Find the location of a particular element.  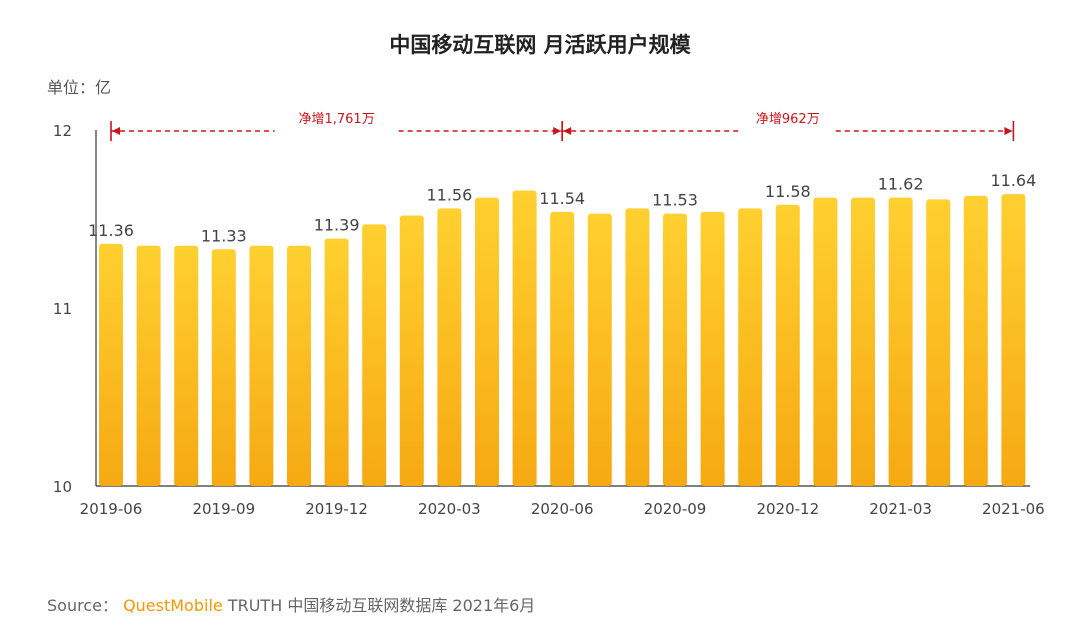

data-label-2020-12: 11.58 is located at coordinates (788, 191).